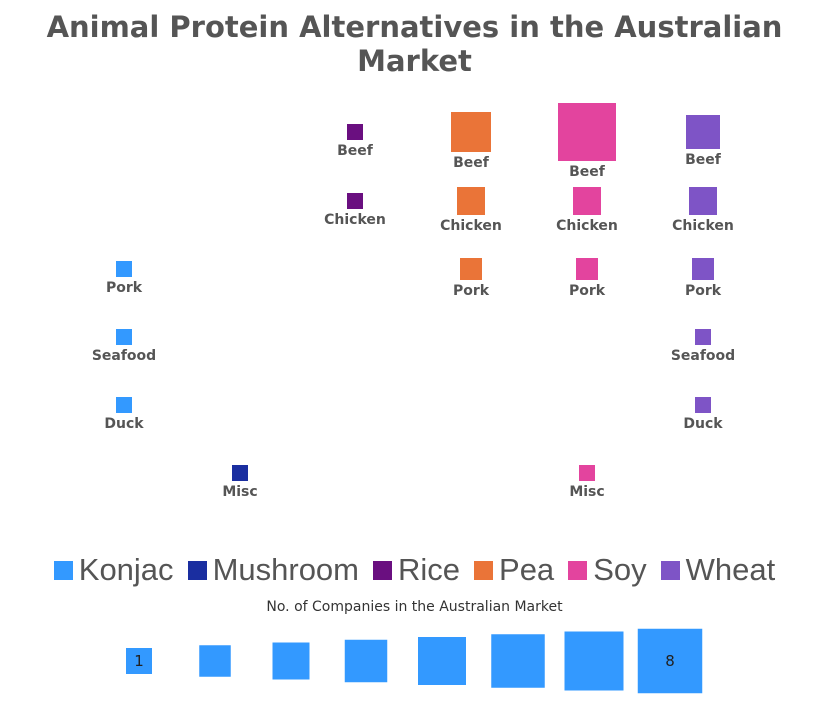 The image size is (829, 712). I want to click on legend-item-konjac: Konjac, so click(113, 570).